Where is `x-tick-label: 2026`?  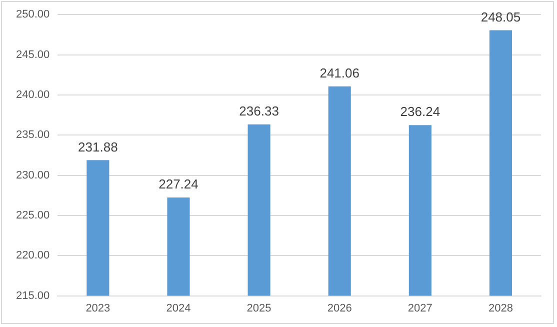 x-tick-label: 2026 is located at coordinates (339, 308).